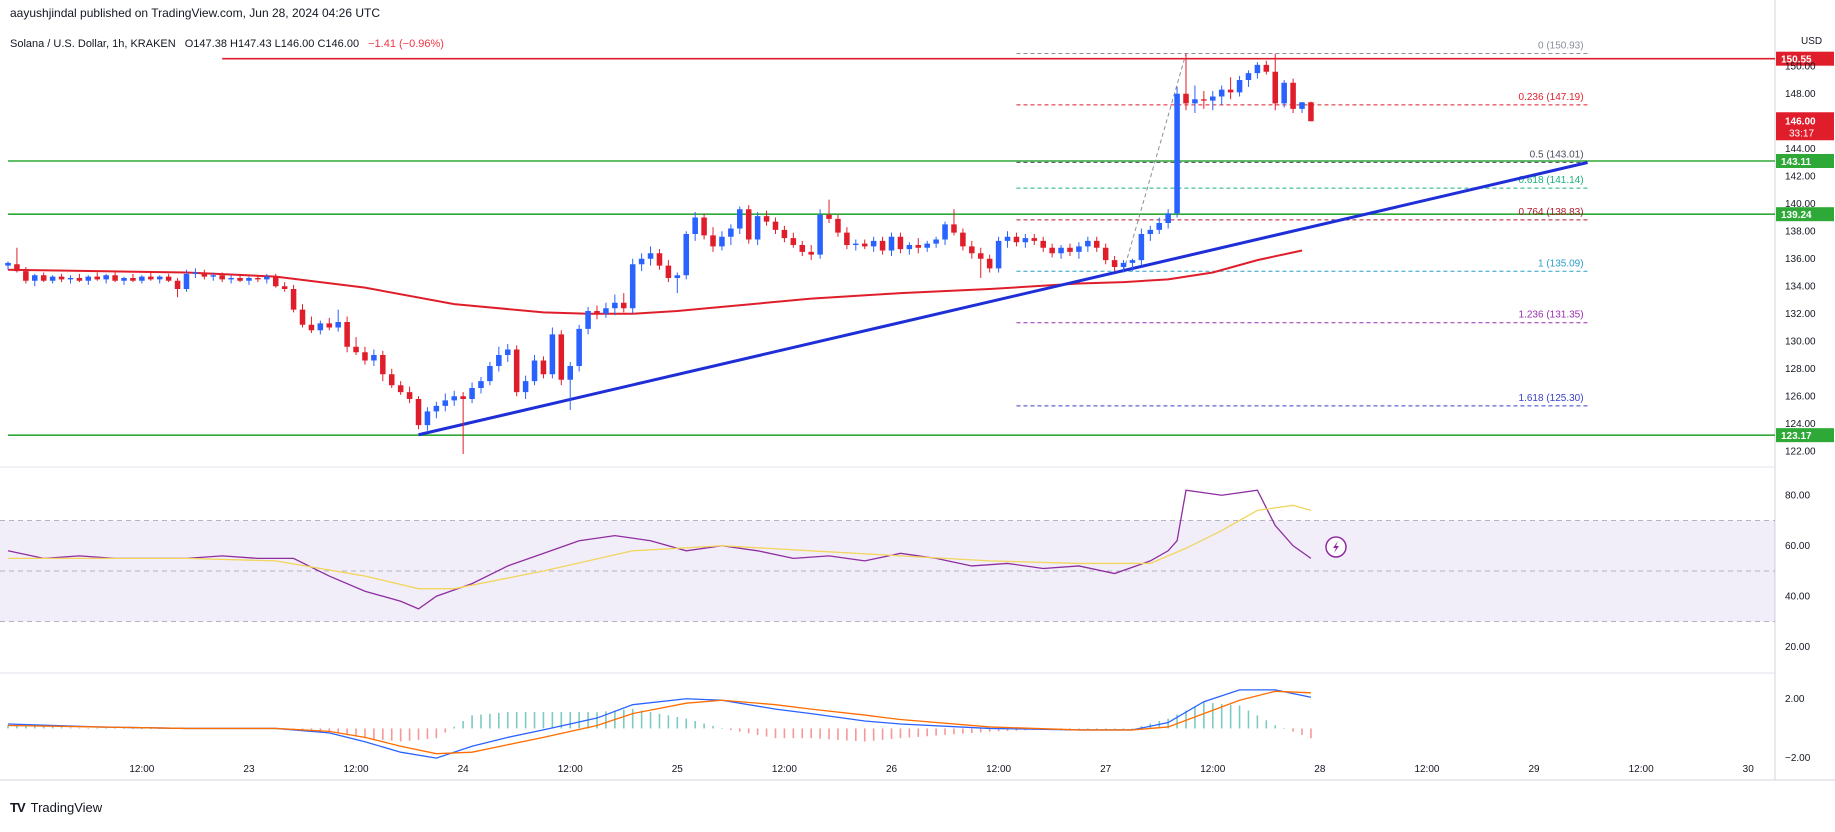  Describe the element at coordinates (56, 807) in the screenshot. I see `tradingview-logo: TV TradingView` at that location.